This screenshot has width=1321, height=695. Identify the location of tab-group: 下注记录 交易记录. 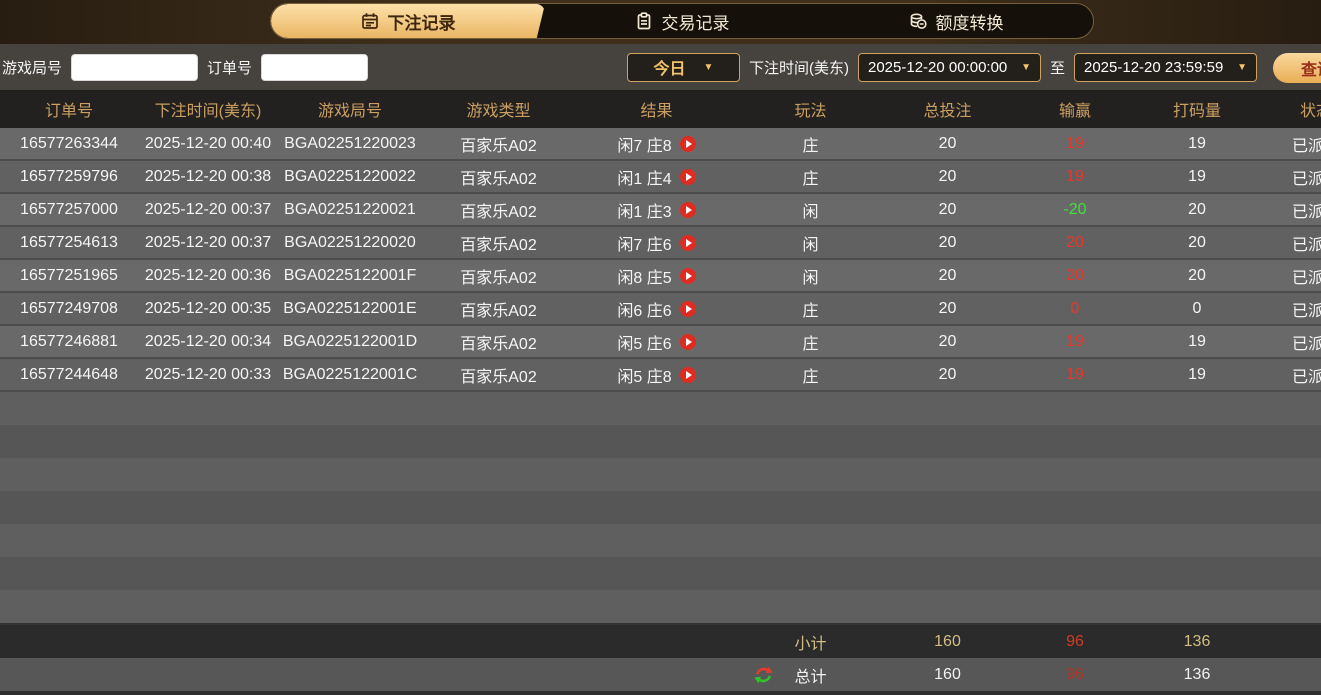
(682, 21).